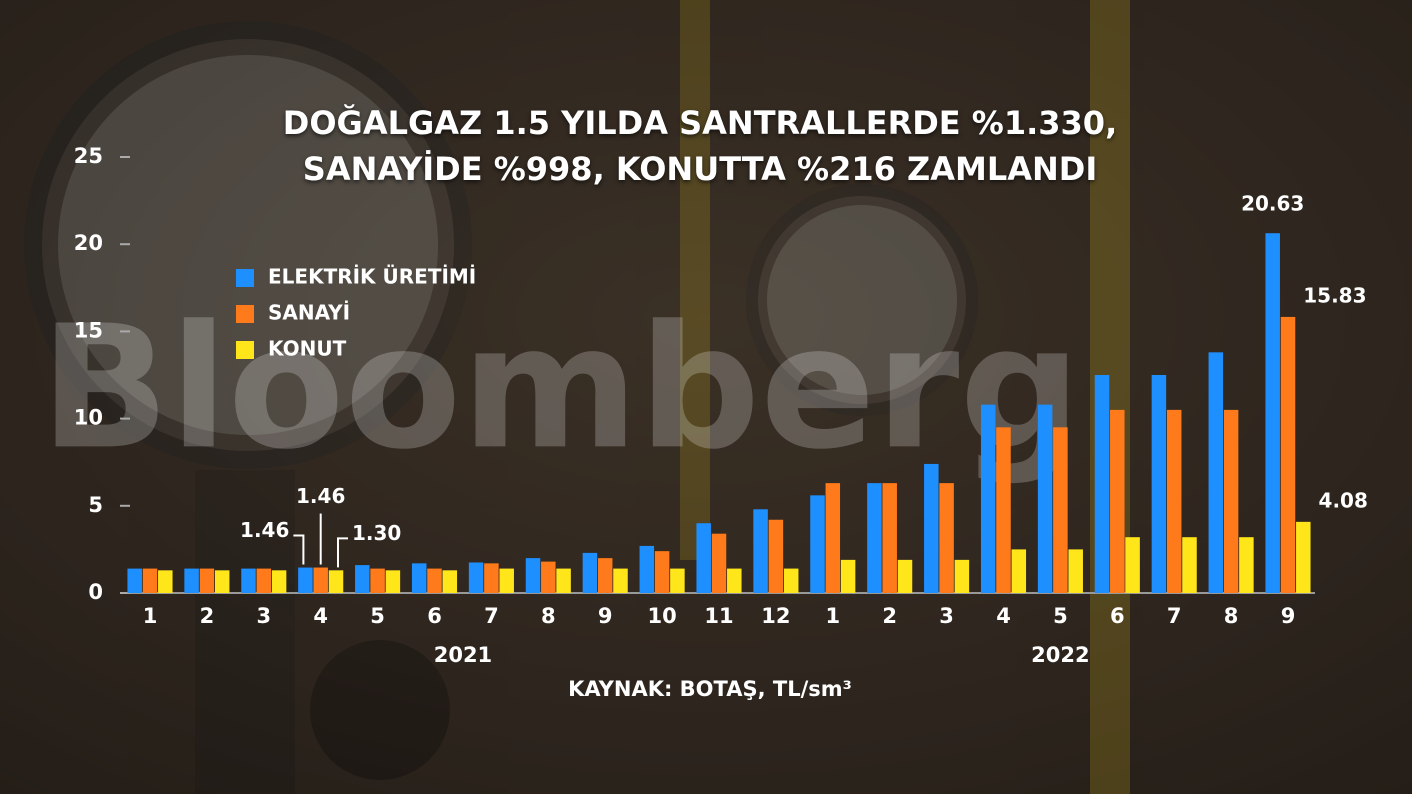  I want to click on year-label: 2022, so click(1060, 655).